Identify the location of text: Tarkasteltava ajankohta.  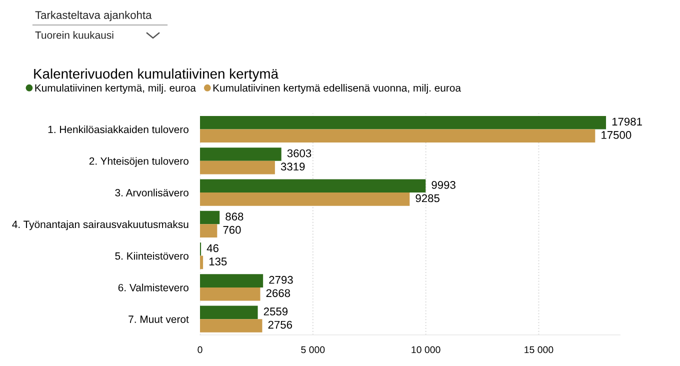
(93, 16).